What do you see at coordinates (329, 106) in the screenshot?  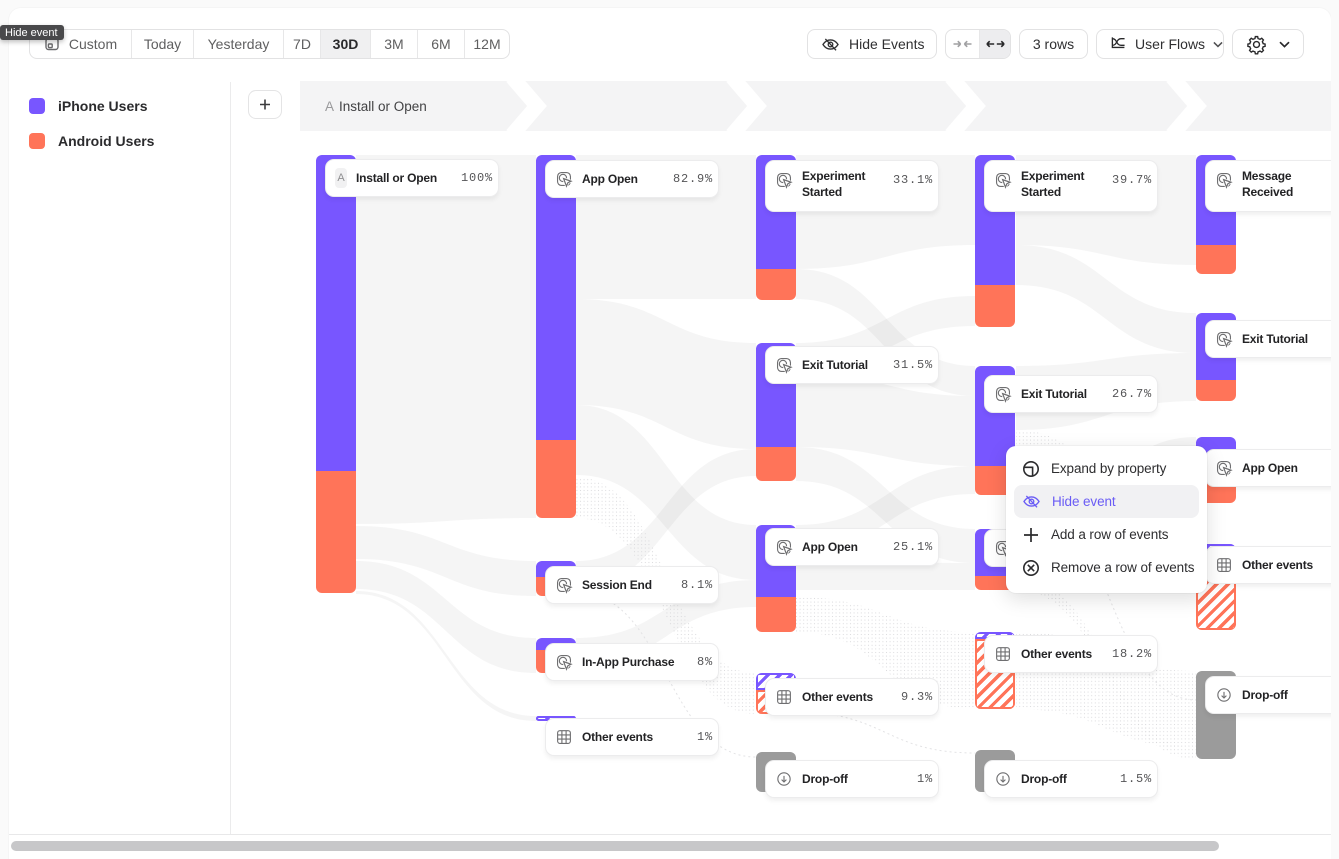 I see `svg-text: A` at bounding box center [329, 106].